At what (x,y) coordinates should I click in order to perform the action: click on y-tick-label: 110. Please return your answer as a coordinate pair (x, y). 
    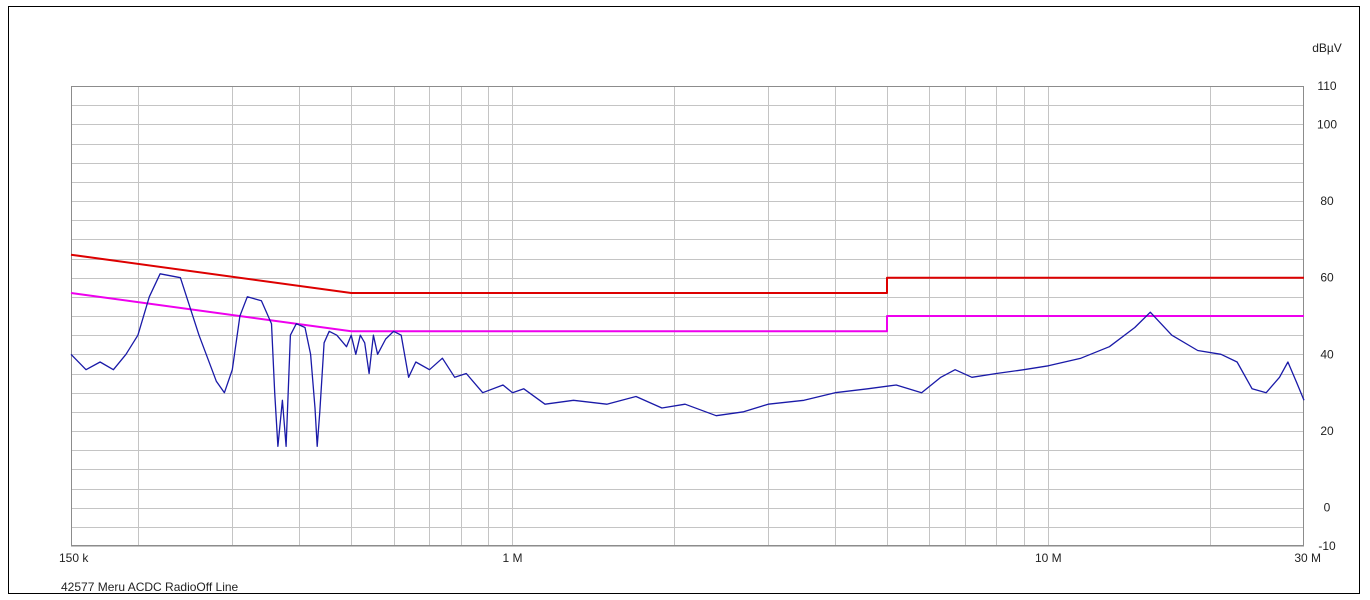
    Looking at the image, I should click on (1326, 86).